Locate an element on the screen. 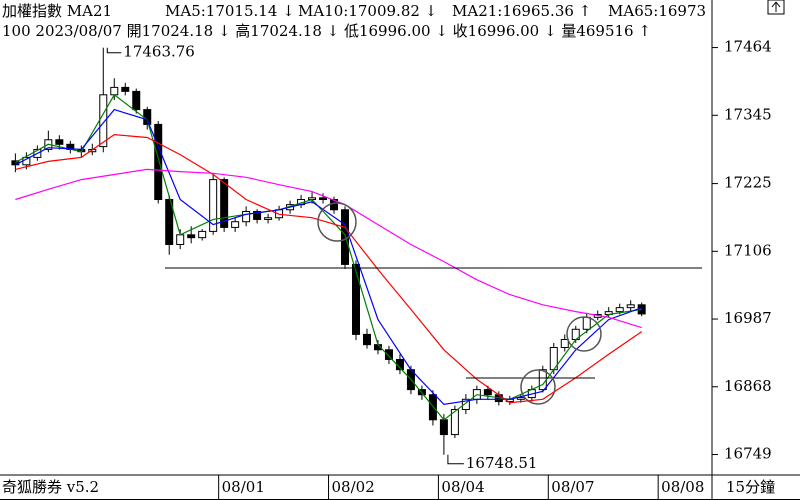 This screenshot has height=500, width=800. legend-entry: MA21:16965.36 ↑ is located at coordinates (521, 11).